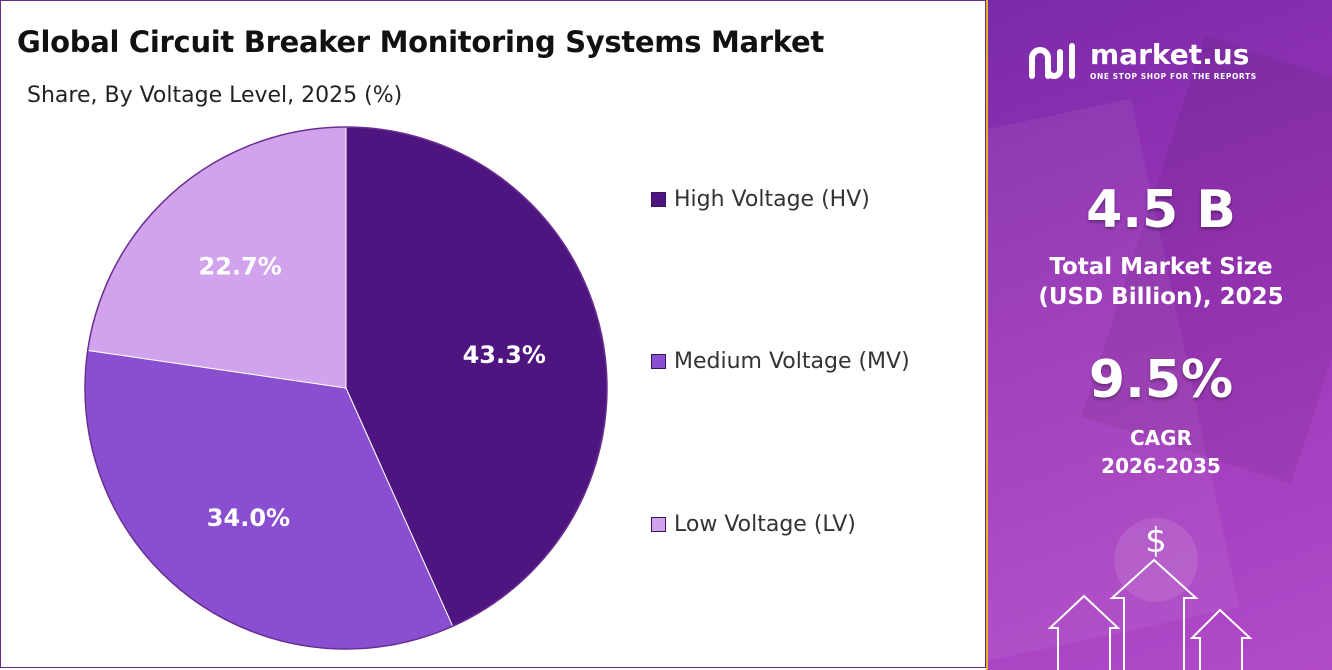 This screenshot has width=1332, height=670. Describe the element at coordinates (658, 361) in the screenshot. I see `legend-swatch-mv` at that location.